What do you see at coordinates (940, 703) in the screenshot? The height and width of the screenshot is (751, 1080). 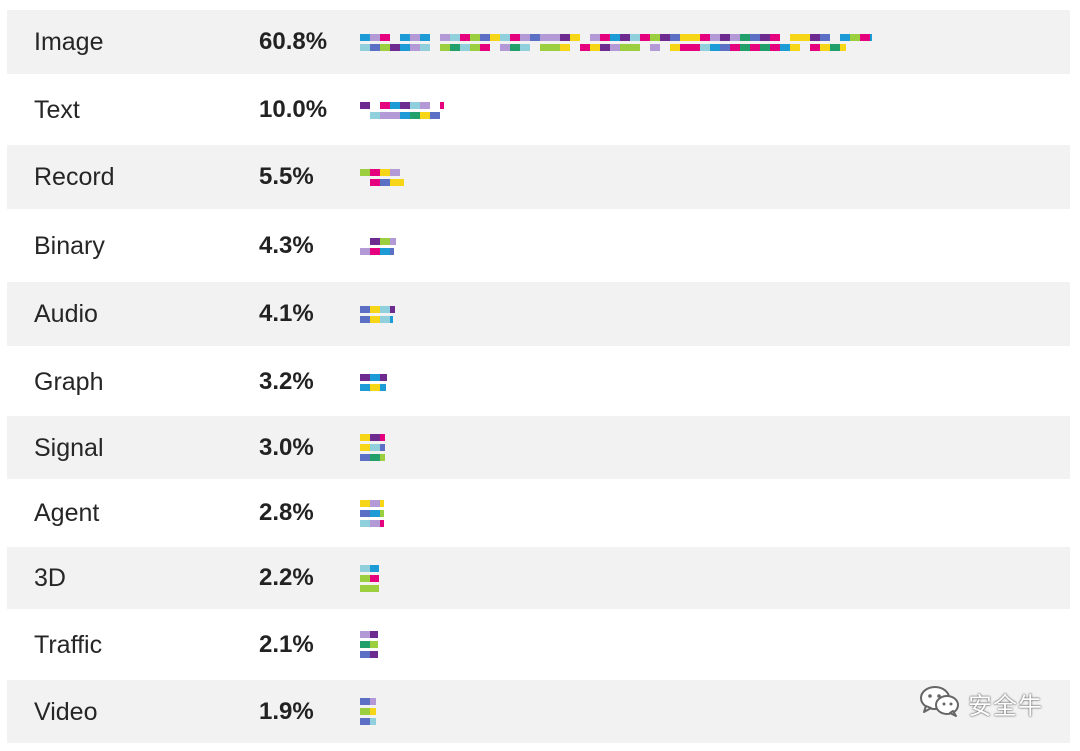 I see `wechat-icon` at bounding box center [940, 703].